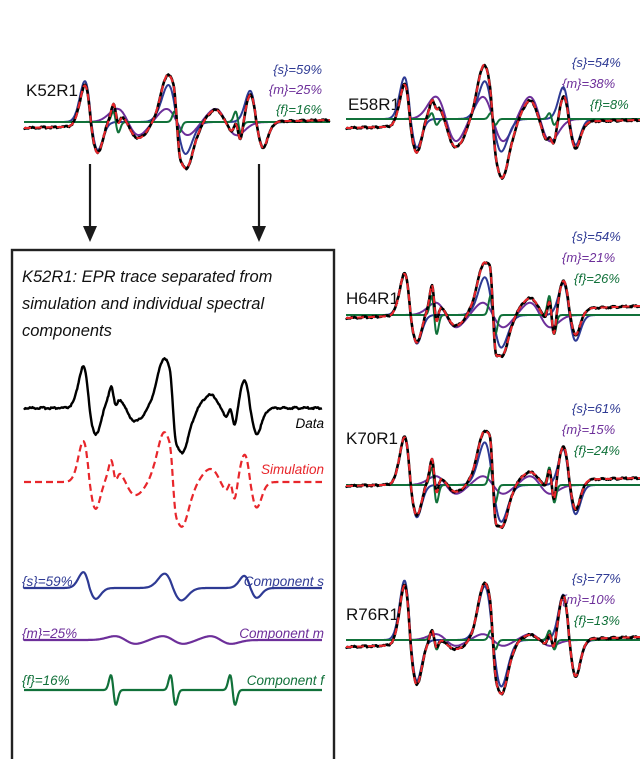 Image resolution: width=640 pixels, height=759 pixels. I want to click on sample-label-k52r1: K52R1, so click(52, 90).